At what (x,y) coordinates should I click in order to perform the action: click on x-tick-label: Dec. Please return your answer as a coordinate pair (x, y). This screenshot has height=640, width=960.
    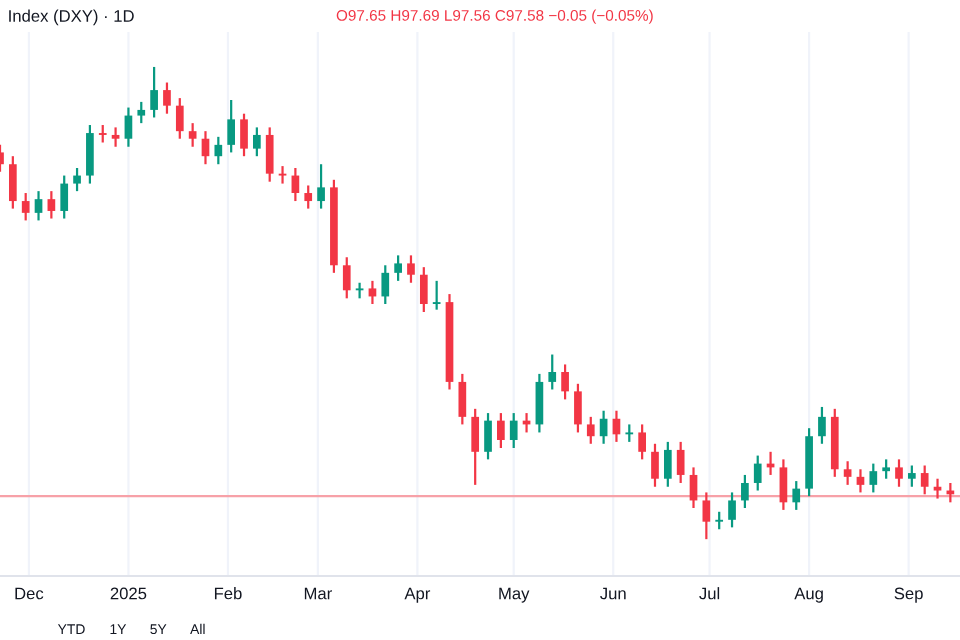
    Looking at the image, I should click on (29, 593).